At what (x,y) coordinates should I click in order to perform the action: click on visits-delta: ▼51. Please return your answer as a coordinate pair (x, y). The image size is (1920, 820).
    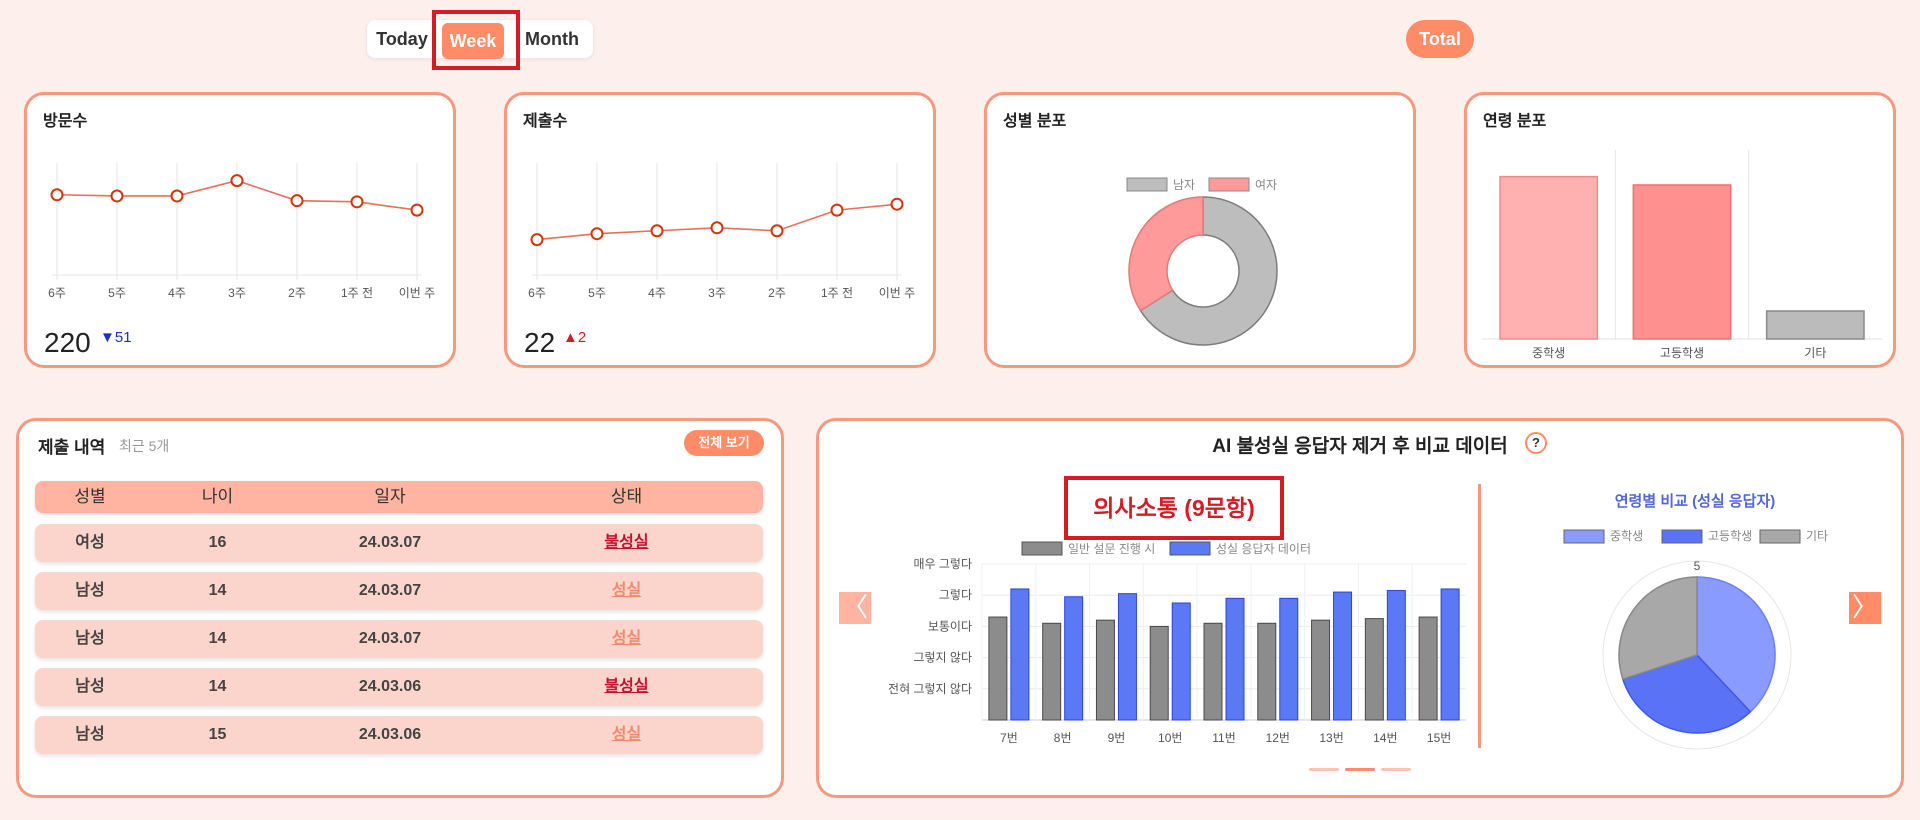
    Looking at the image, I should click on (116, 337).